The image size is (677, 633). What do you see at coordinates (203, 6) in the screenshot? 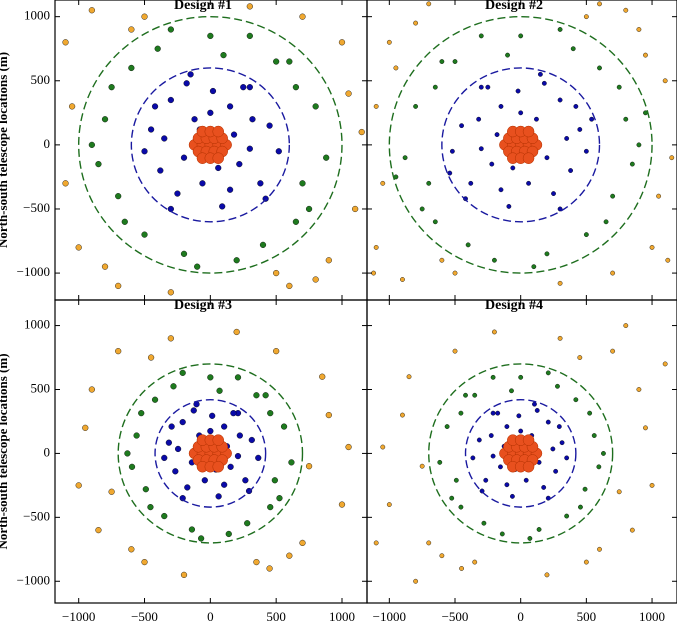
I see `panel-title: Design #1` at bounding box center [203, 6].